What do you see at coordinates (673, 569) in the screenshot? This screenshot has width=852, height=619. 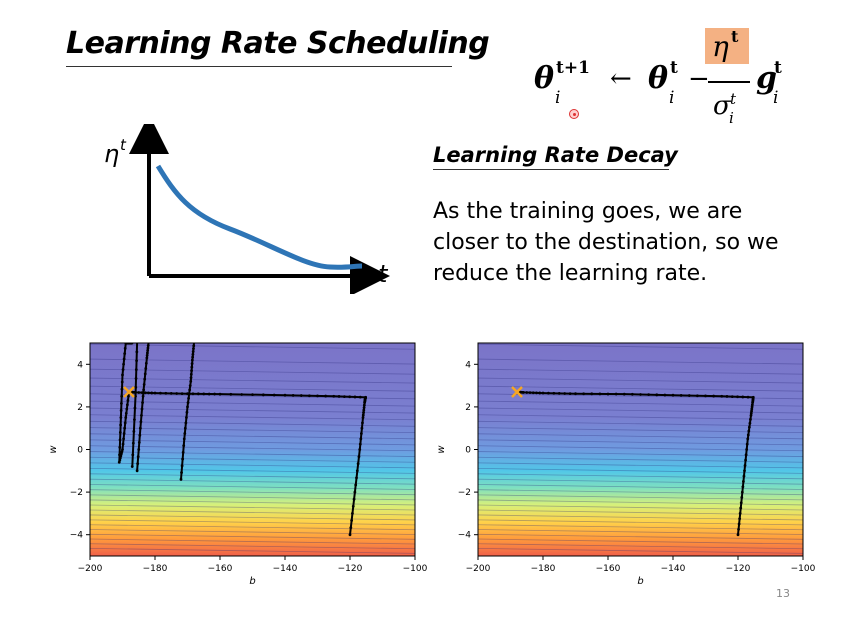 I see `x-tick-label: −140` at bounding box center [673, 569].